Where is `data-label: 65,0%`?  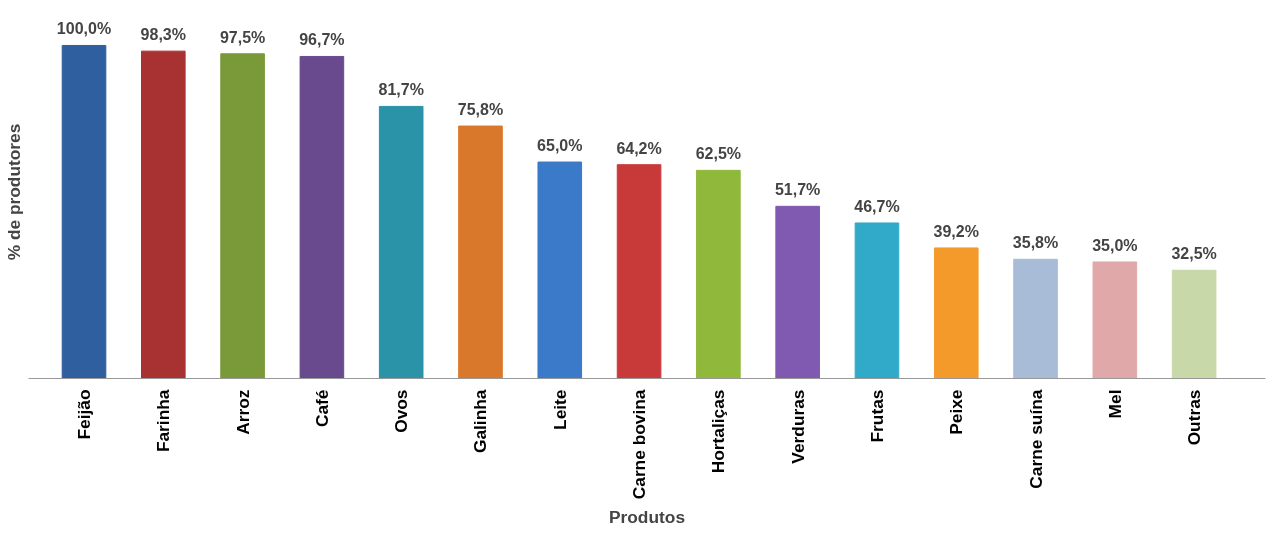 data-label: 65,0% is located at coordinates (560, 146).